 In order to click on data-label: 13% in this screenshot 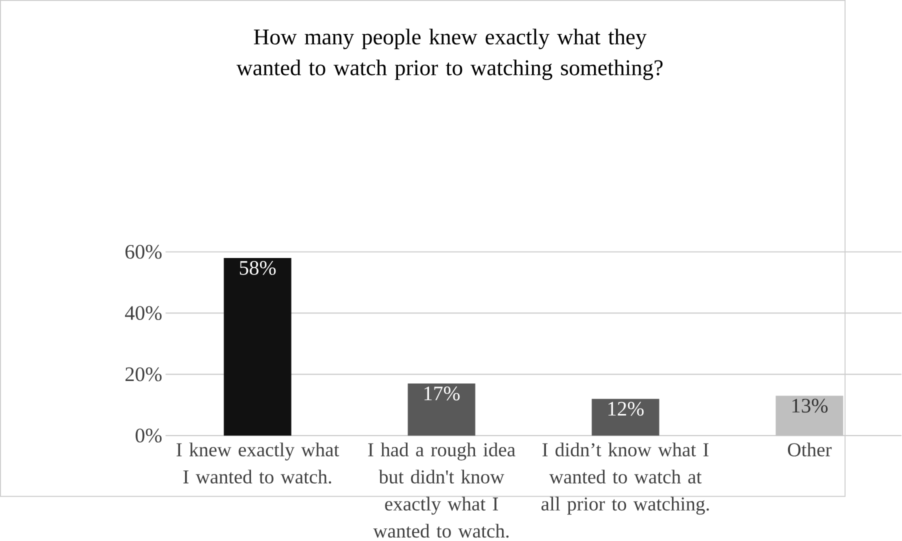, I will do `click(810, 405)`.